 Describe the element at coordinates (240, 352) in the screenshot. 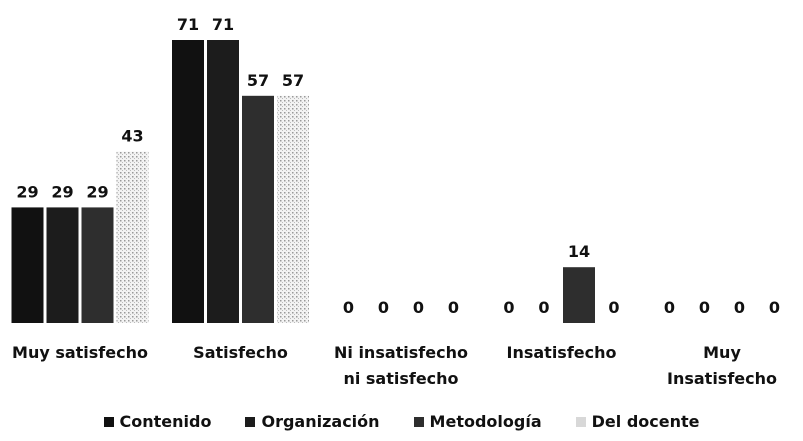

I see `x-tick-label: Satisfecho` at that location.